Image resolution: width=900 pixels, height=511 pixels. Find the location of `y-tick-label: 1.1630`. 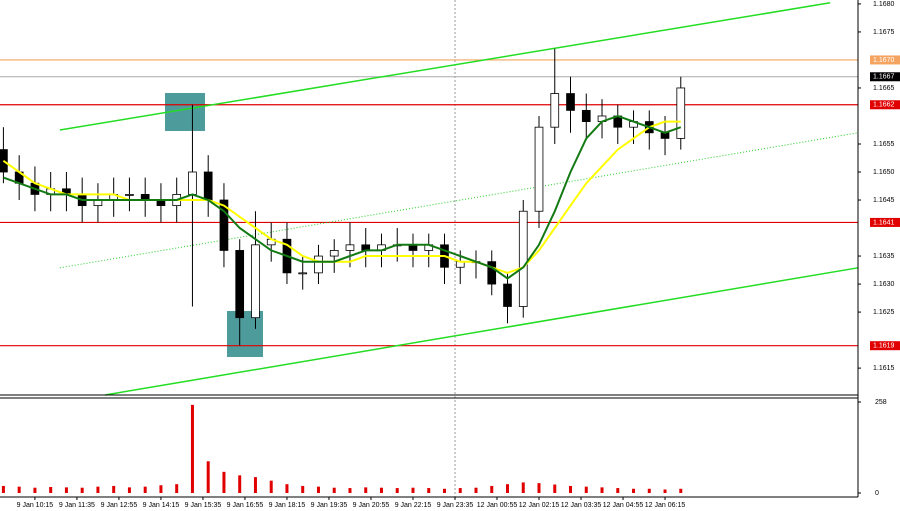

y-tick-label: 1.1630 is located at coordinates (884, 284).